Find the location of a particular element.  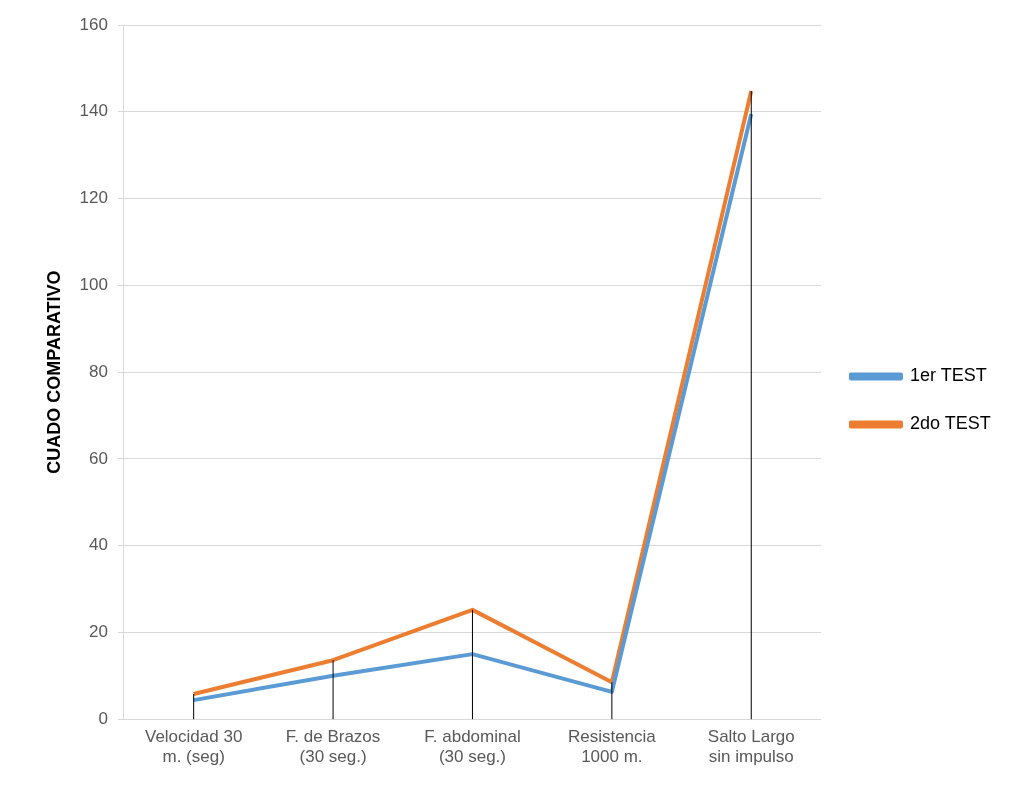

x-tick-label: Resistencia 1000 m. is located at coordinates (612, 747).